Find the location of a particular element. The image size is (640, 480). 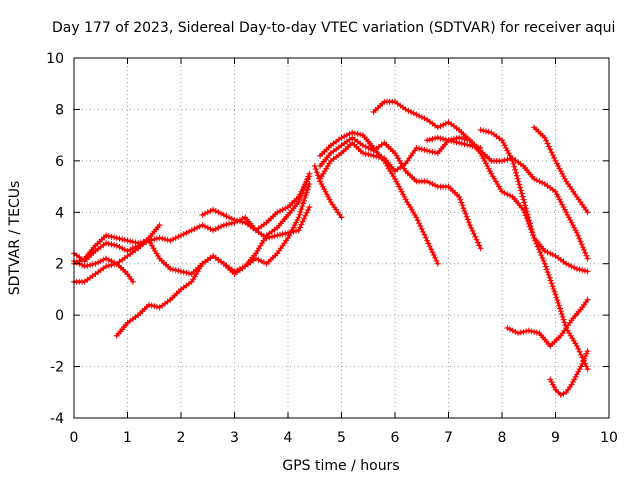

x-tick-label: 9 is located at coordinates (555, 438).